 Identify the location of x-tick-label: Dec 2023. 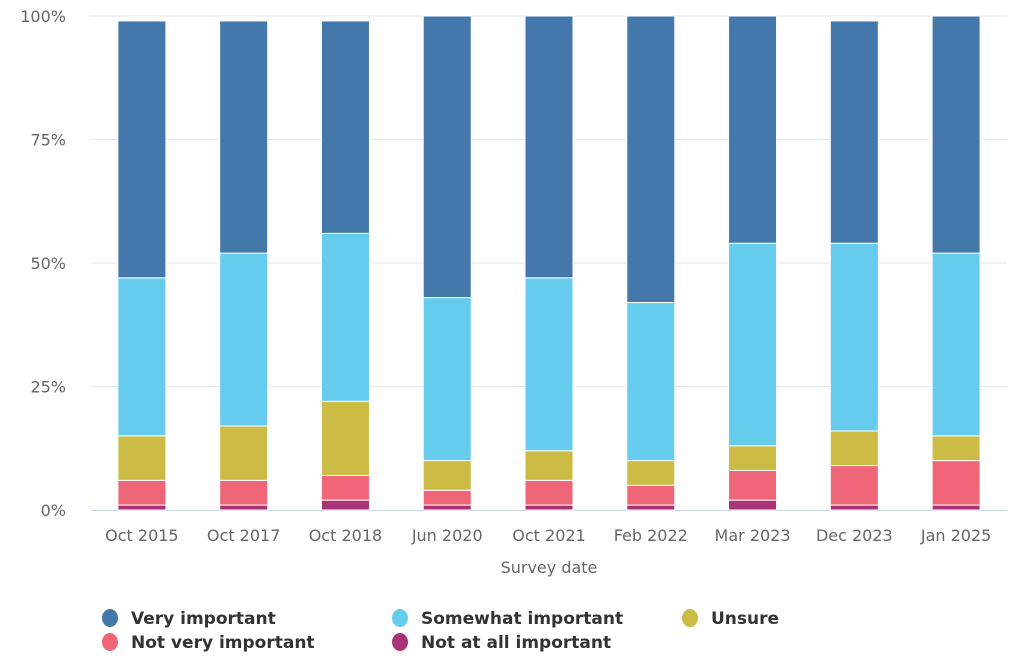
(854, 535).